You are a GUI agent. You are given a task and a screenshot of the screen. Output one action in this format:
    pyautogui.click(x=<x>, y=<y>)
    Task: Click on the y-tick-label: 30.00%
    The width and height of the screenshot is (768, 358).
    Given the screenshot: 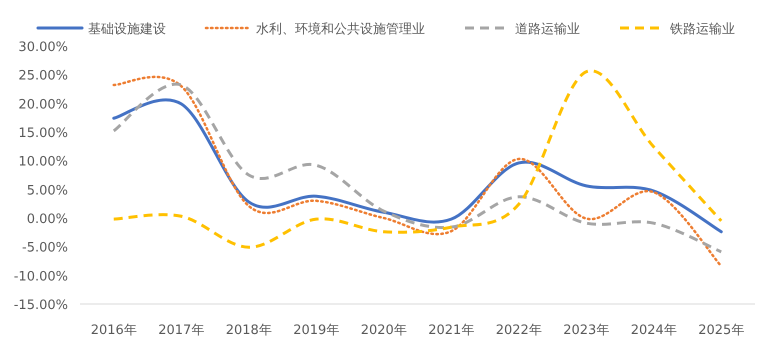 What is the action you would take?
    pyautogui.click(x=43, y=47)
    